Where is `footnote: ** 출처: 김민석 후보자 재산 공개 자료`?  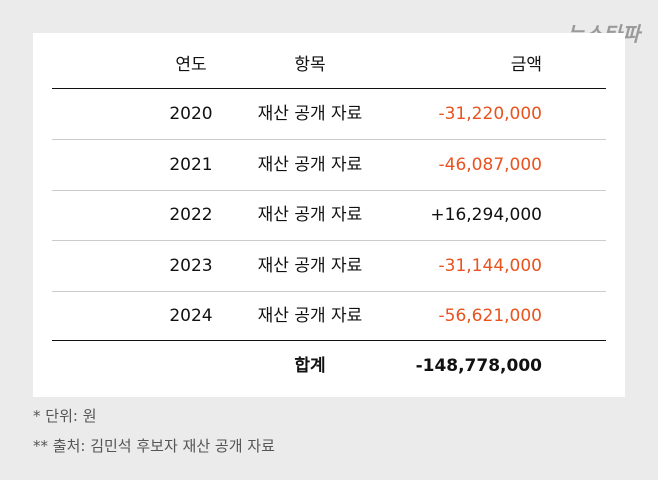
footnote: ** 출처: 김민석 후보자 재산 공개 자료 is located at coordinates (154, 446).